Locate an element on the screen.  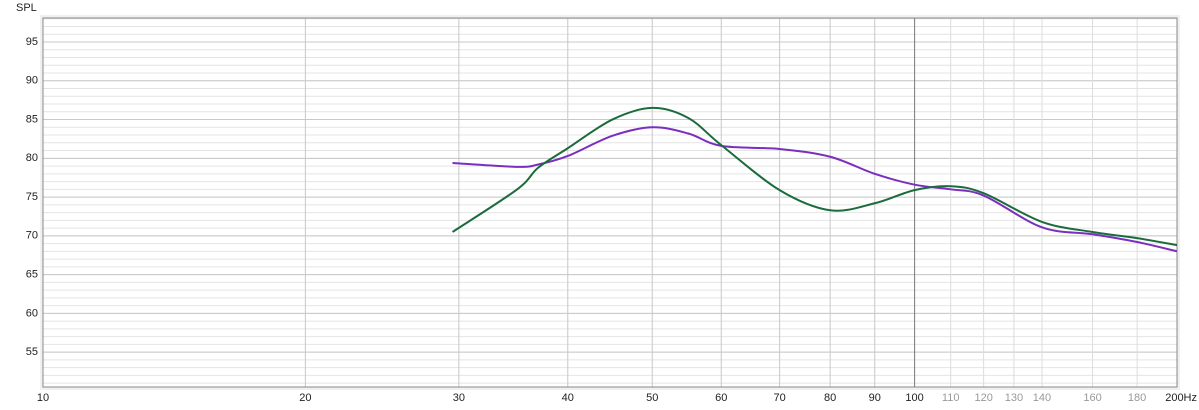
y-tick-label: 80 is located at coordinates (32, 158).